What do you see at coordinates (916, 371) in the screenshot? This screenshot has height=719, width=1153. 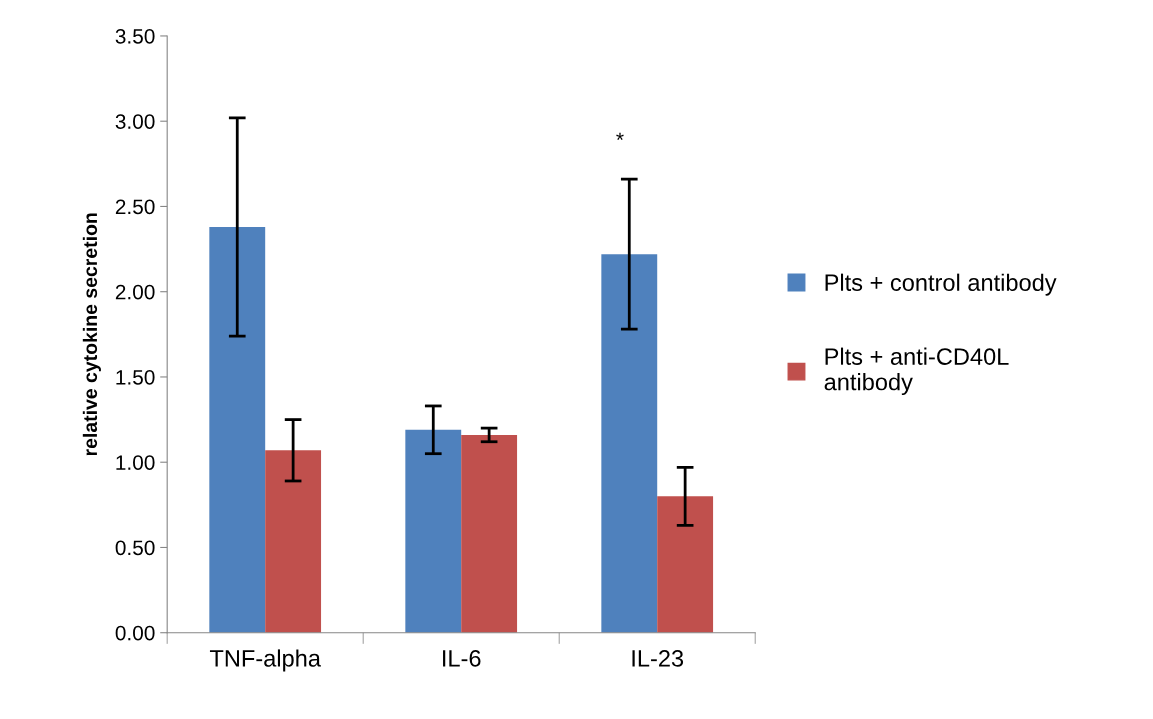 I see `legend-label: Plts + anti-CD40L antibody` at bounding box center [916, 371].